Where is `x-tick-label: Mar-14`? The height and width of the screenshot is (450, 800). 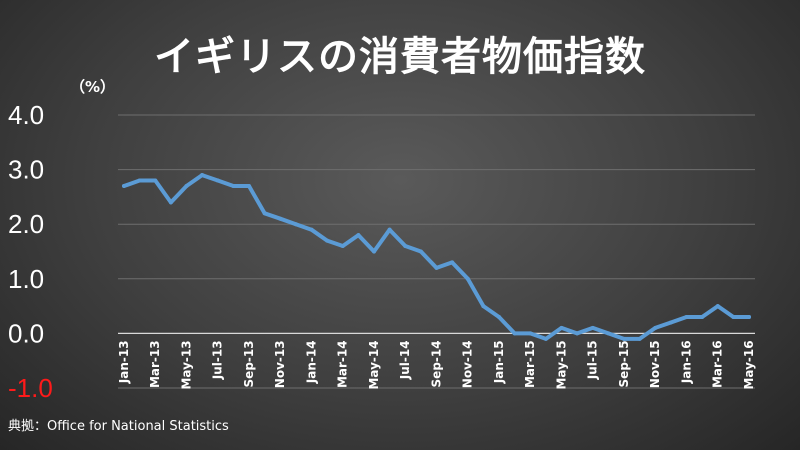
x-tick-label: Mar-14 is located at coordinates (343, 364).